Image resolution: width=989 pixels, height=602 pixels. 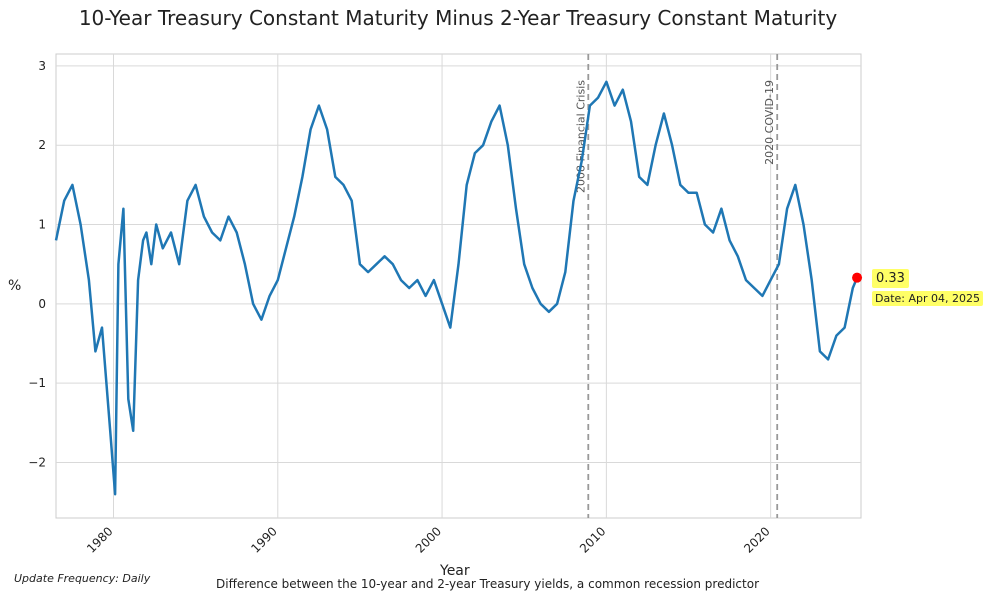 I want to click on update-frequency-note: Update Frequency: Daily, so click(x=82, y=578).